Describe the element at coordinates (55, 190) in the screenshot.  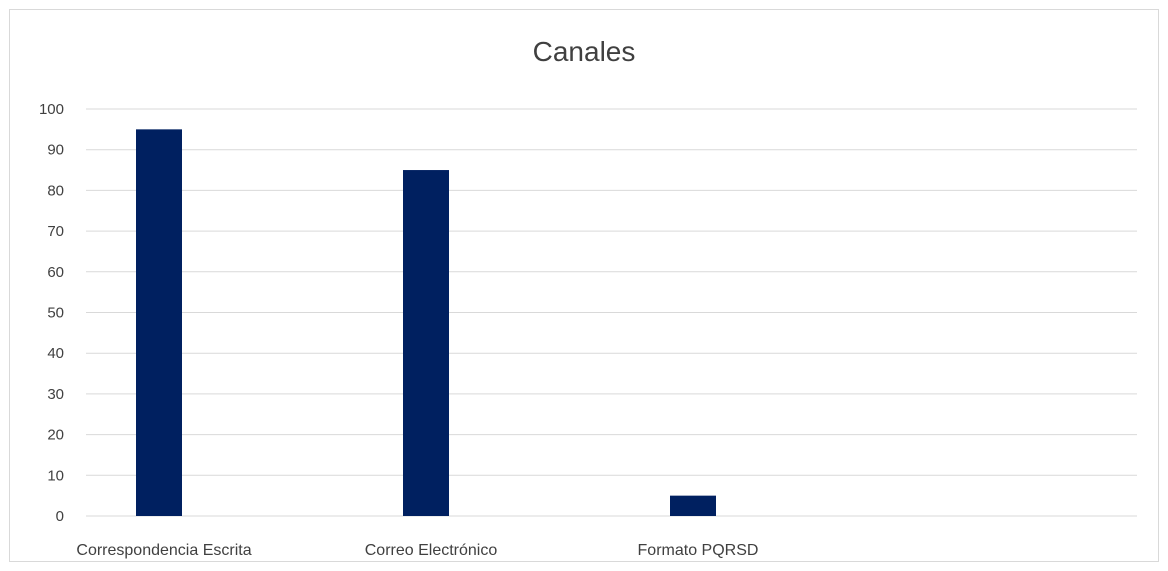
I see `y-tick-label-80: 80` at that location.